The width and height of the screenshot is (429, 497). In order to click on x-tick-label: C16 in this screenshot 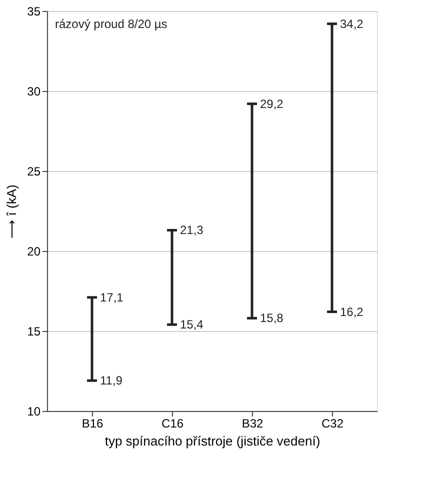, I will do `click(172, 423)`.